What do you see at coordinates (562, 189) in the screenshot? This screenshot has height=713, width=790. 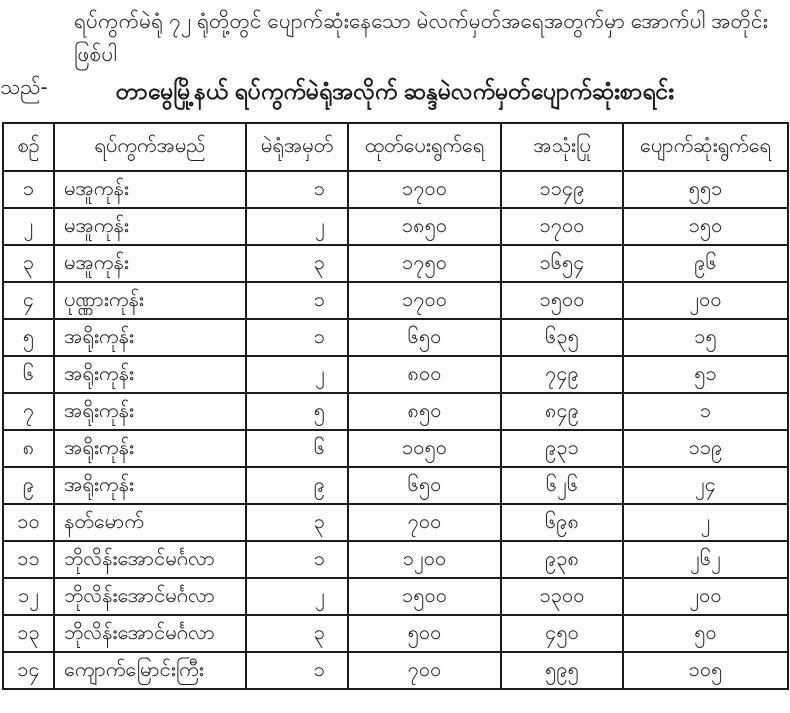 I see `used-count-cell: ၁၁၄၉` at bounding box center [562, 189].